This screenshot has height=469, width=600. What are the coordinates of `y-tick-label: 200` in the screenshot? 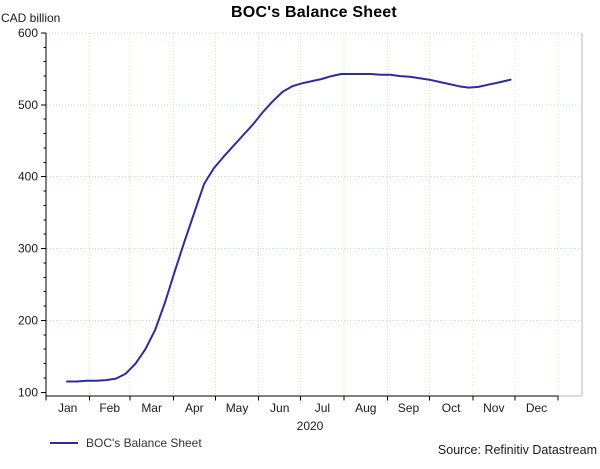 It's located at (28, 320).